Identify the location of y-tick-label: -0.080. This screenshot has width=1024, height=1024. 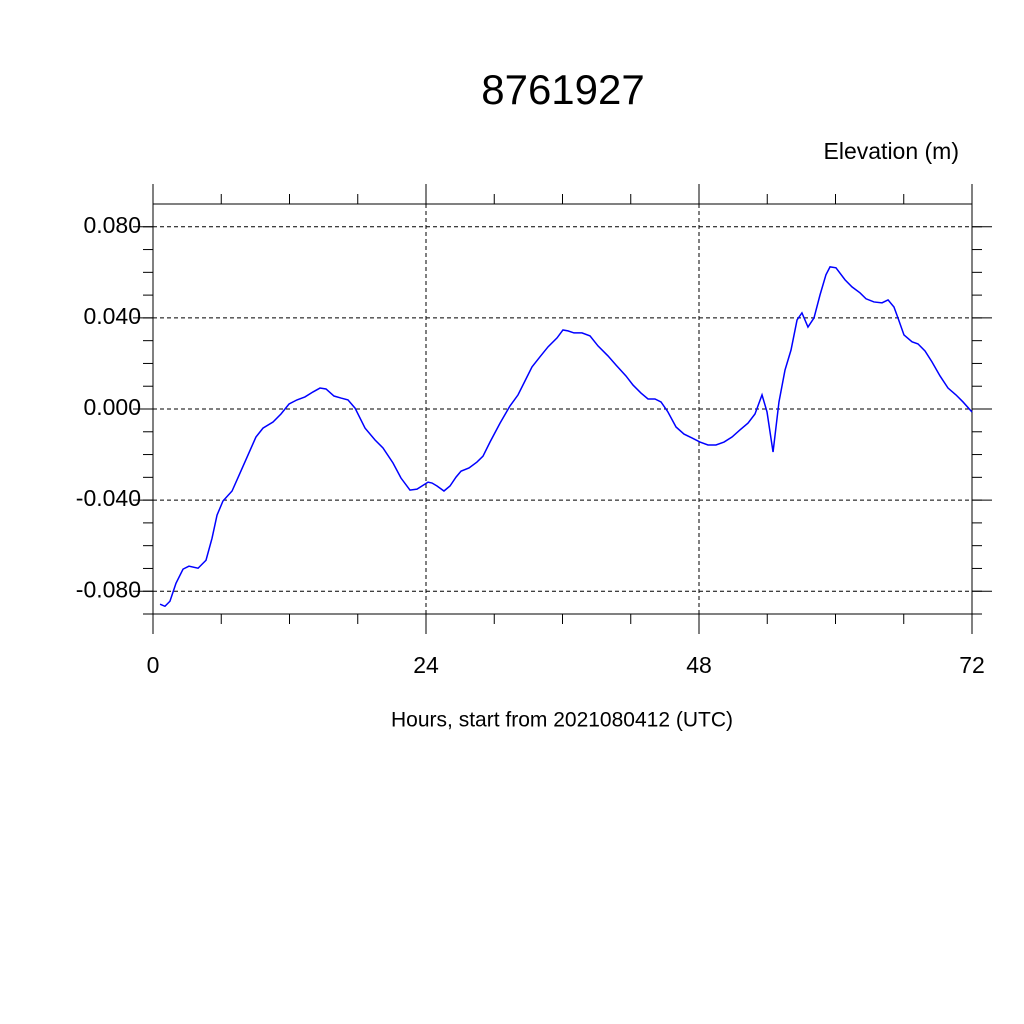
(108, 589).